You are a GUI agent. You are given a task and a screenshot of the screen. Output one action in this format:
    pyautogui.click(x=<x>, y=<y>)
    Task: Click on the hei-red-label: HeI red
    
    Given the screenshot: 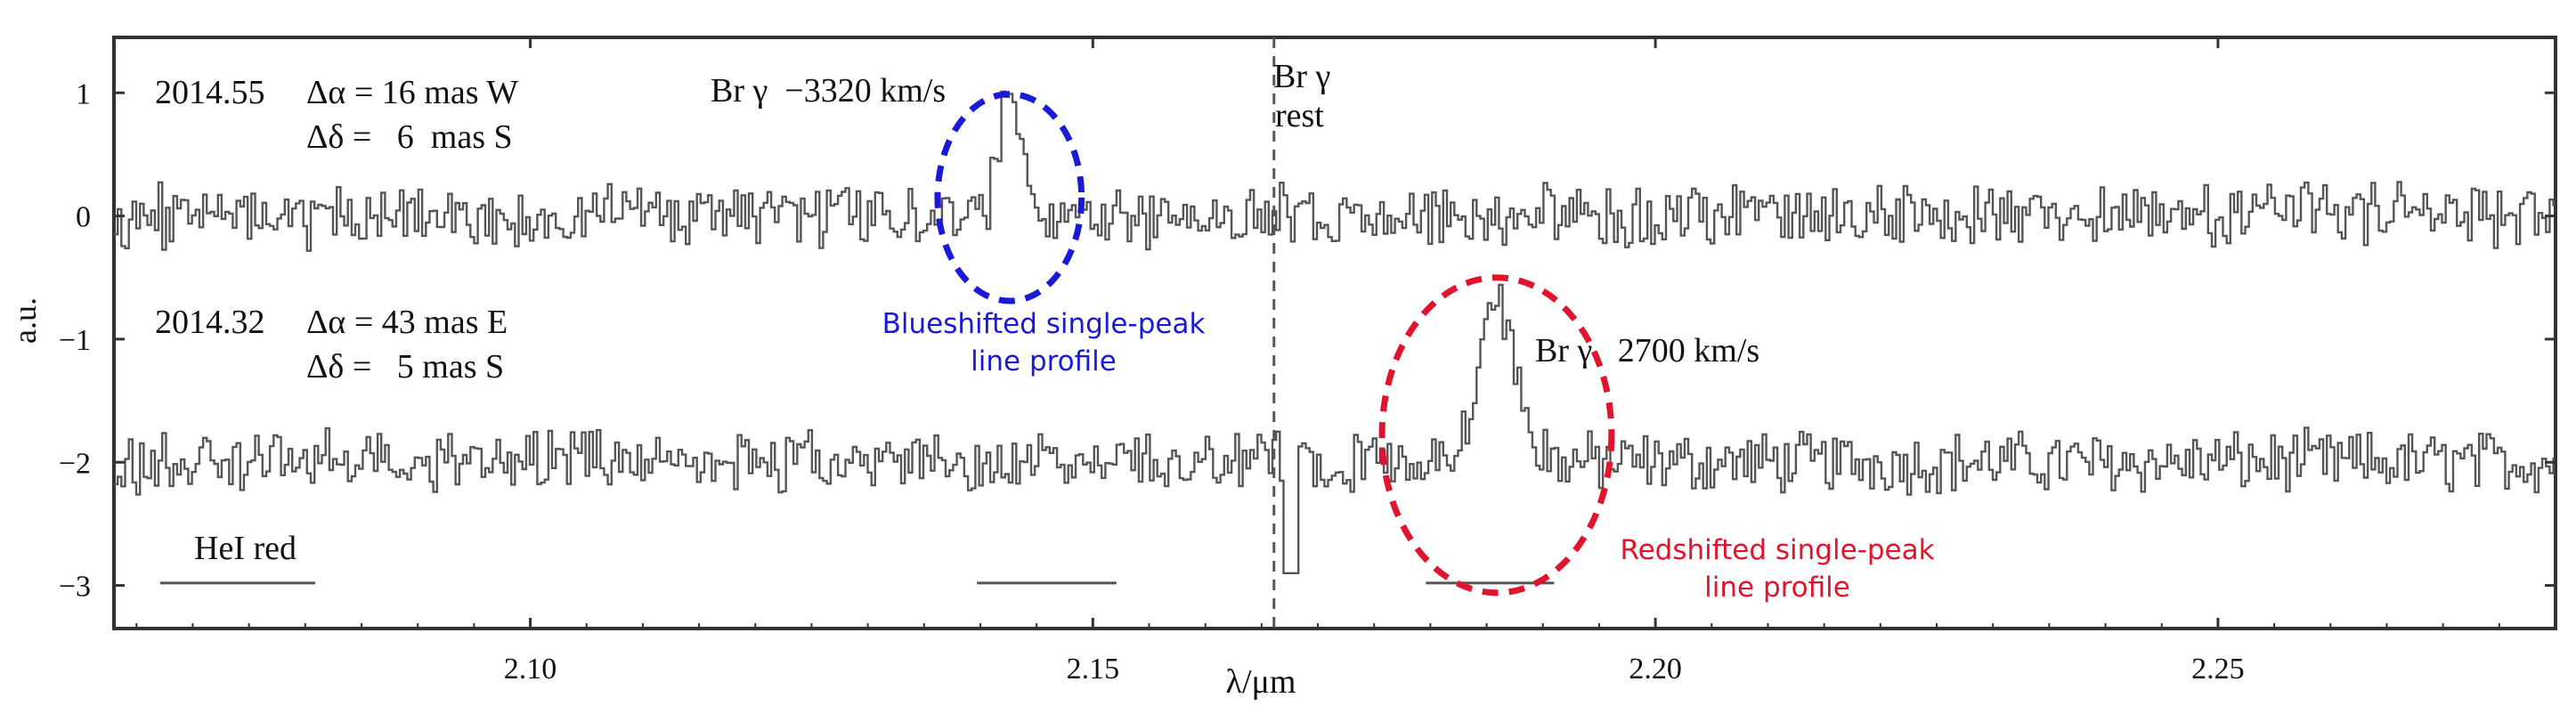 What is the action you would take?
    pyautogui.click(x=245, y=548)
    